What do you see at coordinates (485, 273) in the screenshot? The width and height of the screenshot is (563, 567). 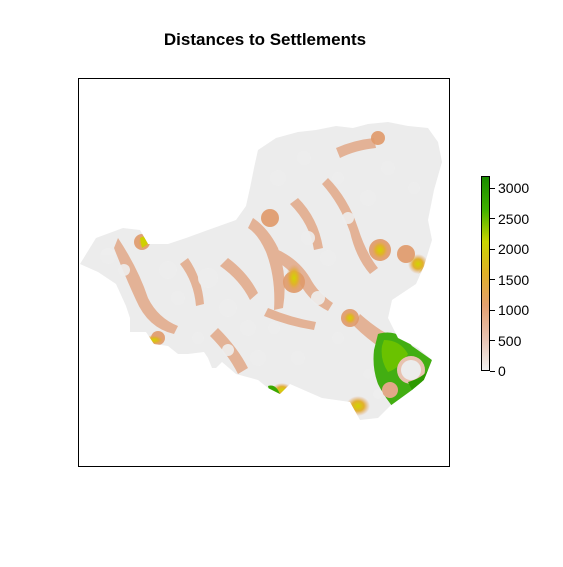 I see `legend-color-bar` at bounding box center [485, 273].